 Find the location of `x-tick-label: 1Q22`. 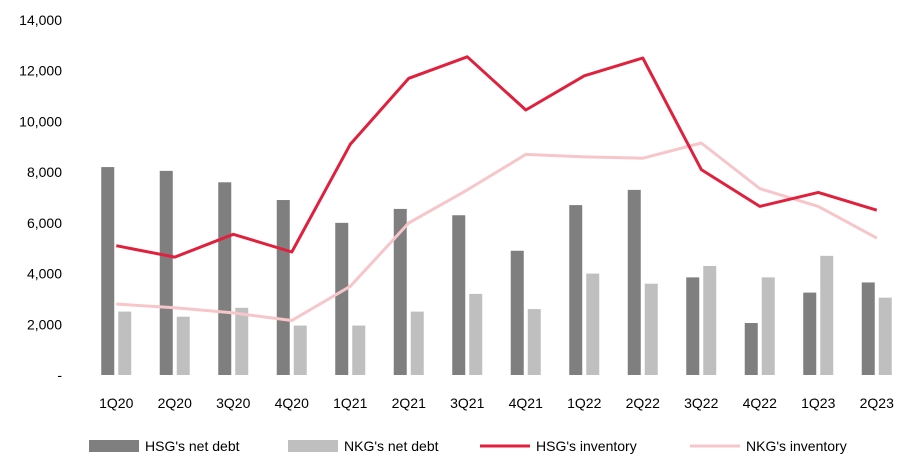

x-tick-label: 1Q22 is located at coordinates (584, 403).